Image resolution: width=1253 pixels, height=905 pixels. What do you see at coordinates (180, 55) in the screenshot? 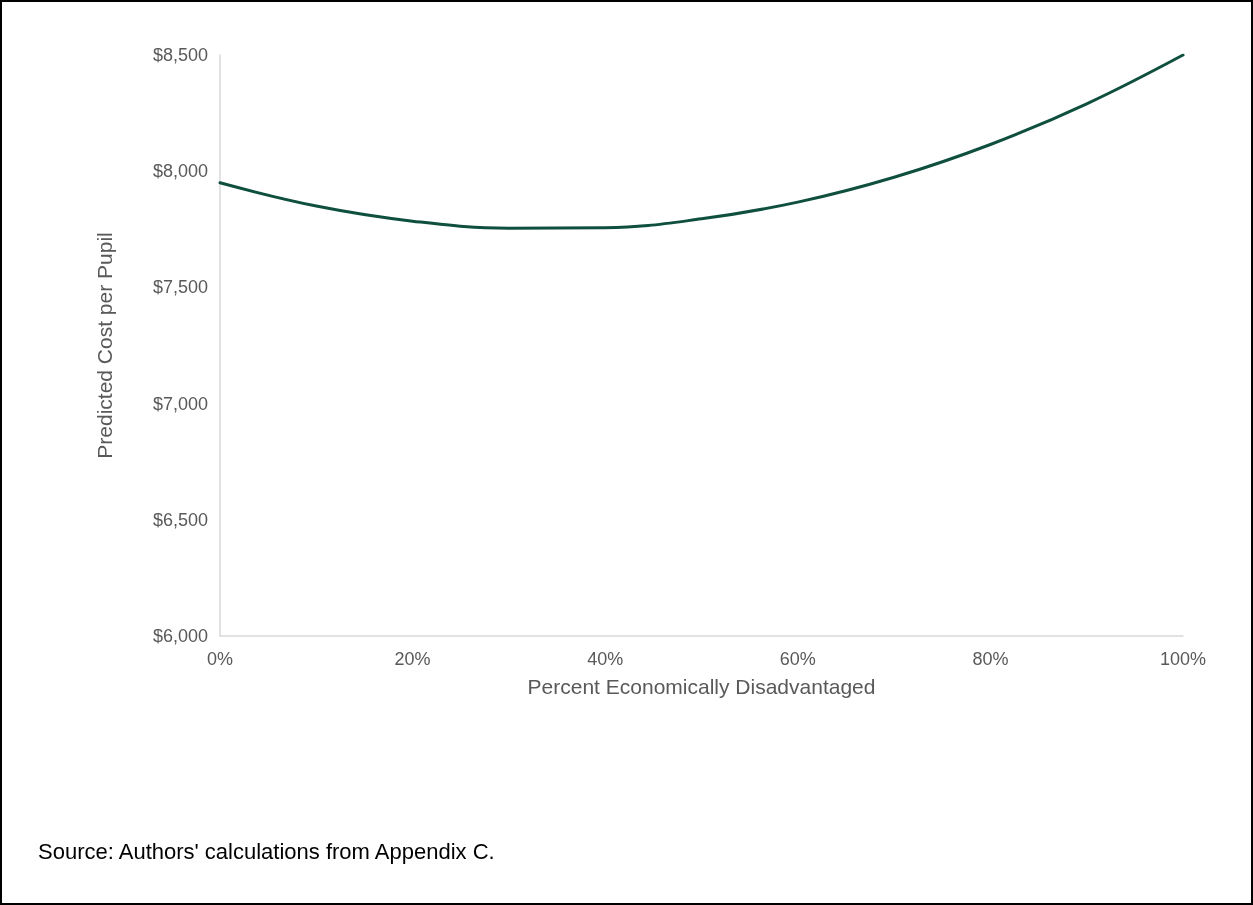
I see `y-tick-label: $8,500` at bounding box center [180, 55].